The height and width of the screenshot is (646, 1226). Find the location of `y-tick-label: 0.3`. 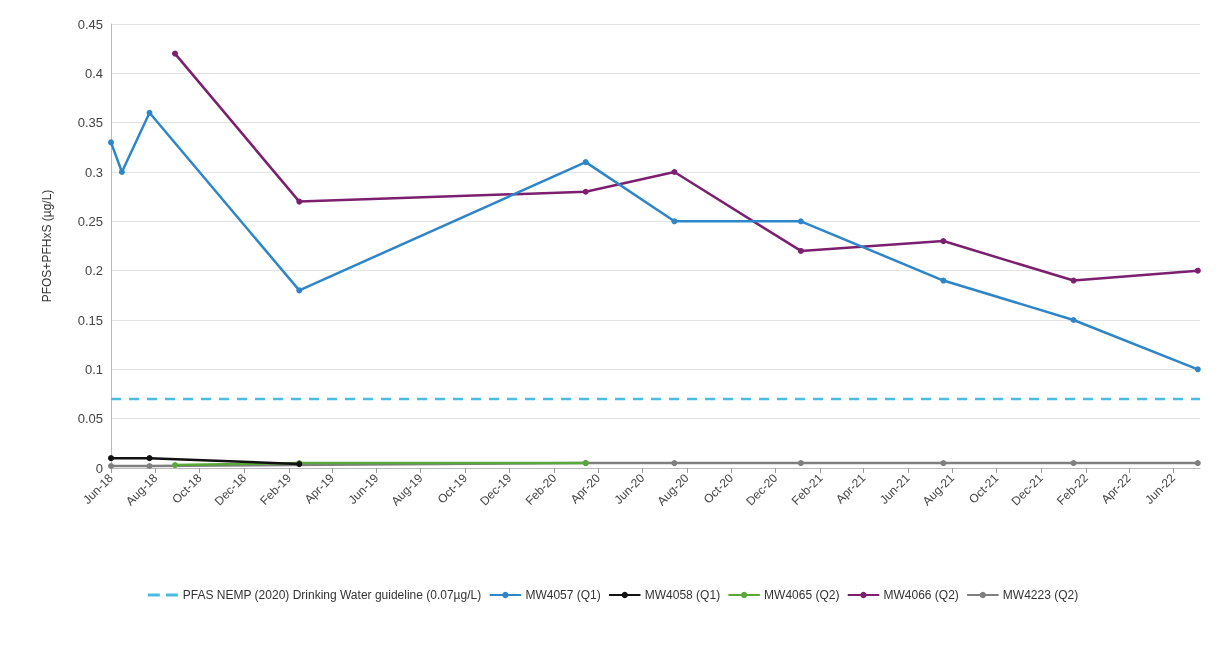

y-tick-label: 0.3 is located at coordinates (93, 172).